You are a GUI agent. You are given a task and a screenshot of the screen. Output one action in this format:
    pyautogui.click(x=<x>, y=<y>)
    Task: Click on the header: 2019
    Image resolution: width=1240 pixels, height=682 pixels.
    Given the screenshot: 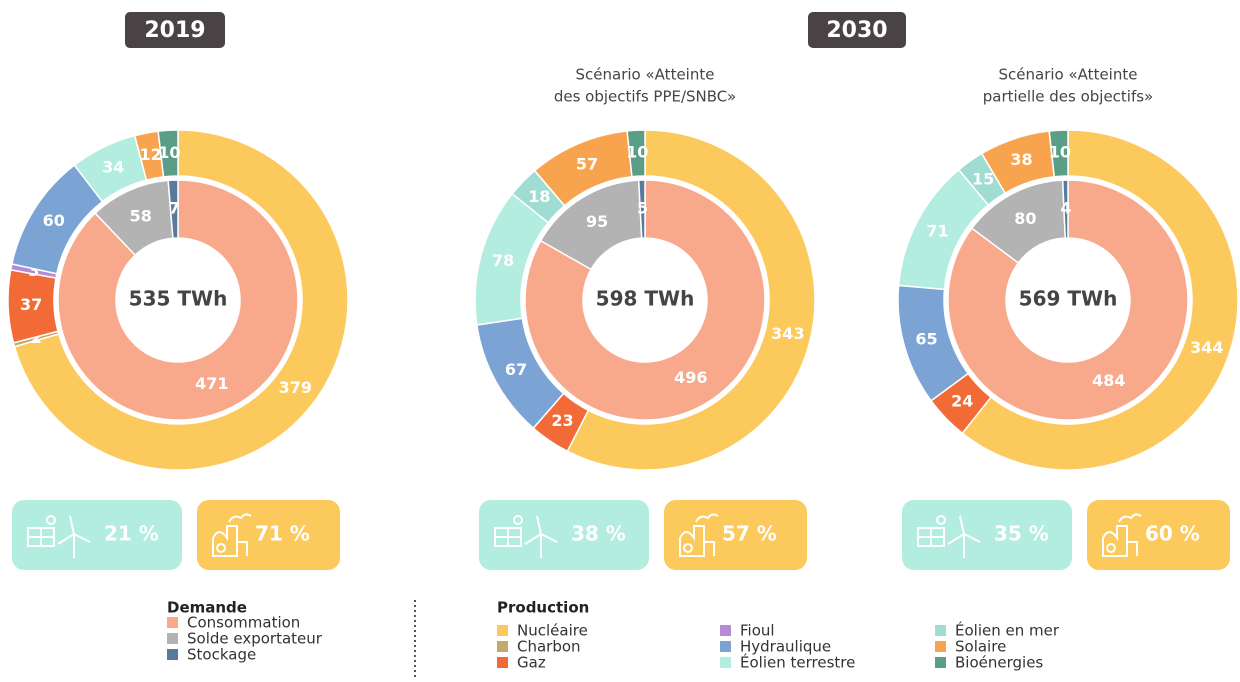 What is the action you would take?
    pyautogui.click(x=174, y=30)
    